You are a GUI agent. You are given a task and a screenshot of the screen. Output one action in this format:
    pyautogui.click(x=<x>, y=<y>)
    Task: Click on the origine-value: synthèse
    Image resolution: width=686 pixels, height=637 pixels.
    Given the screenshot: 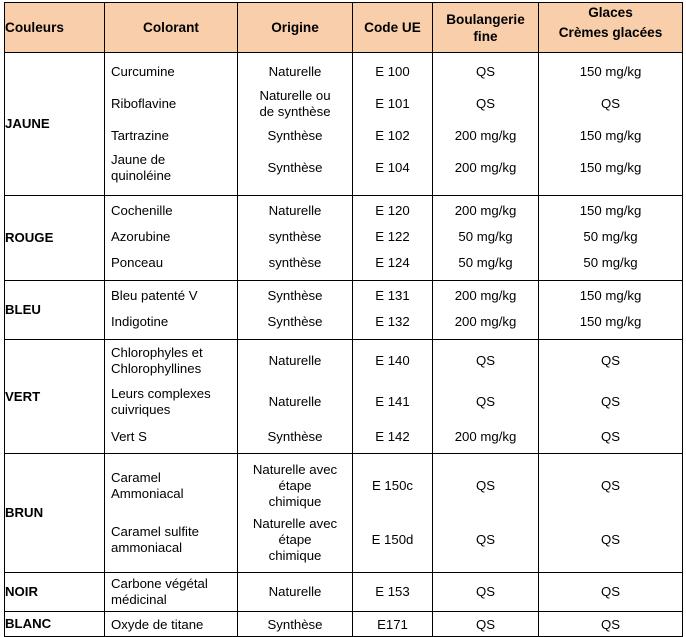 What is the action you would take?
    pyautogui.click(x=295, y=263)
    